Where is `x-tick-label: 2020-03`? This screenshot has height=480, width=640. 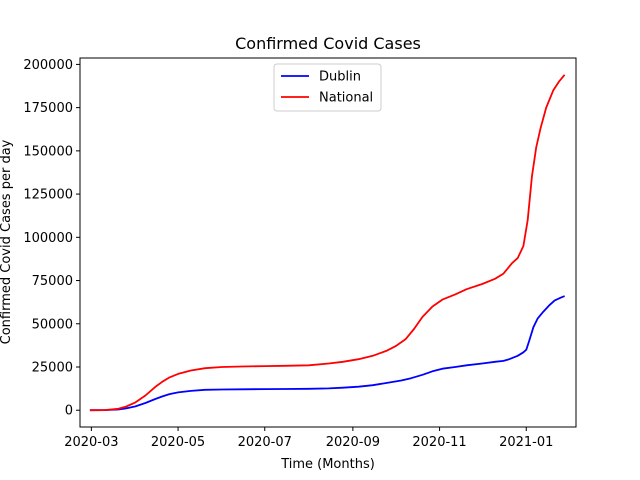
x-tick-label: 2020-03 is located at coordinates (91, 442).